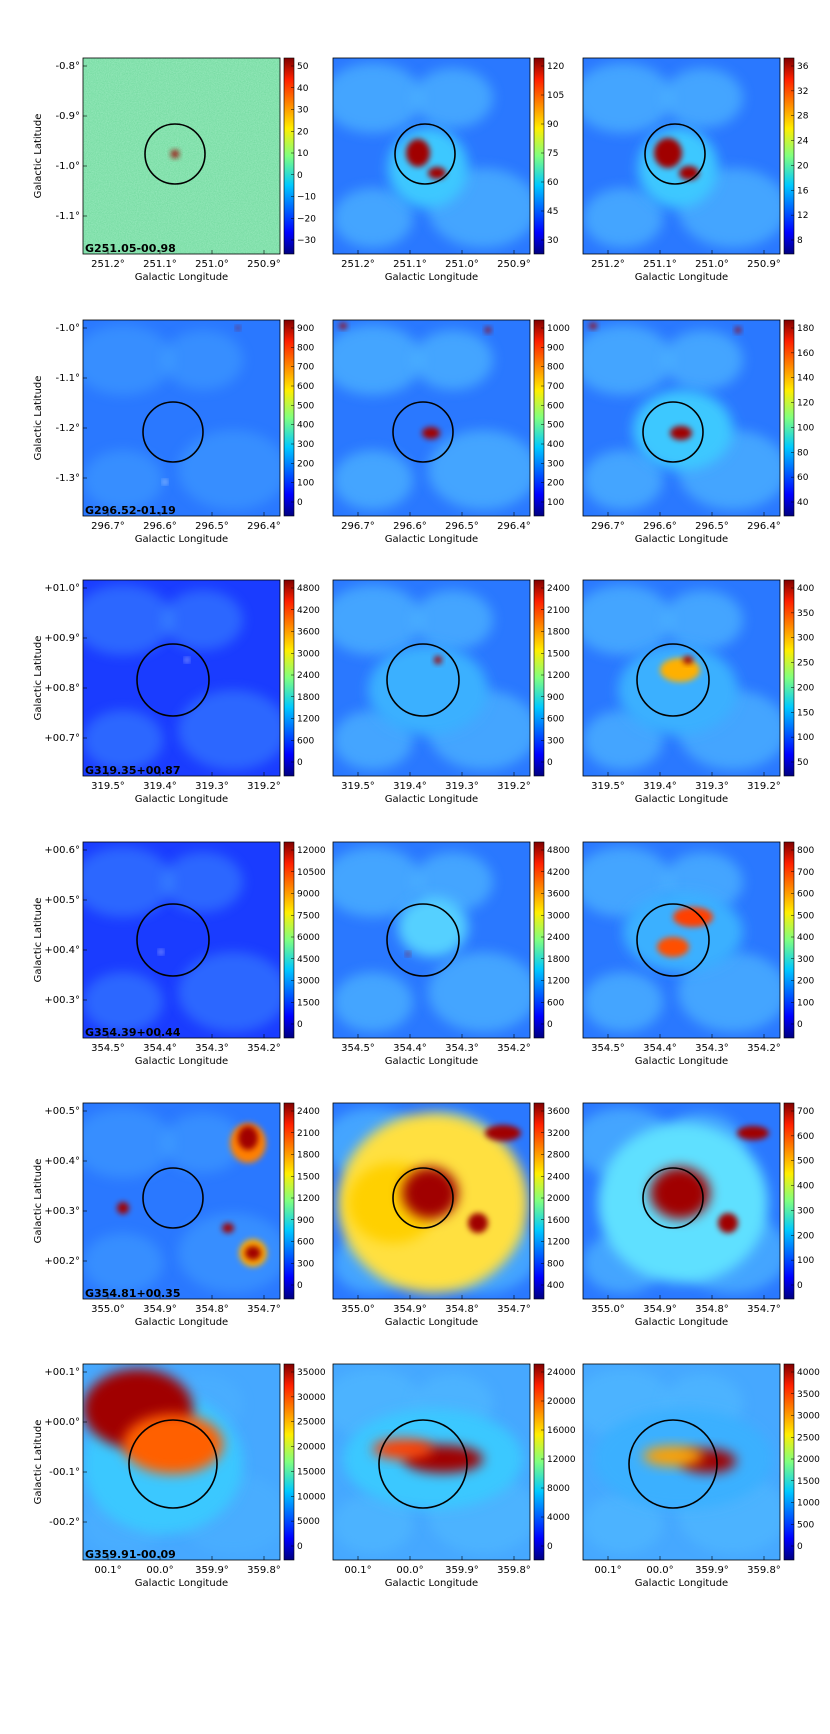 Image resolution: width=830 pixels, height=1734 pixels. What do you see at coordinates (712, 786) in the screenshot?
I see `x-tick-label: 319.3°` at bounding box center [712, 786].